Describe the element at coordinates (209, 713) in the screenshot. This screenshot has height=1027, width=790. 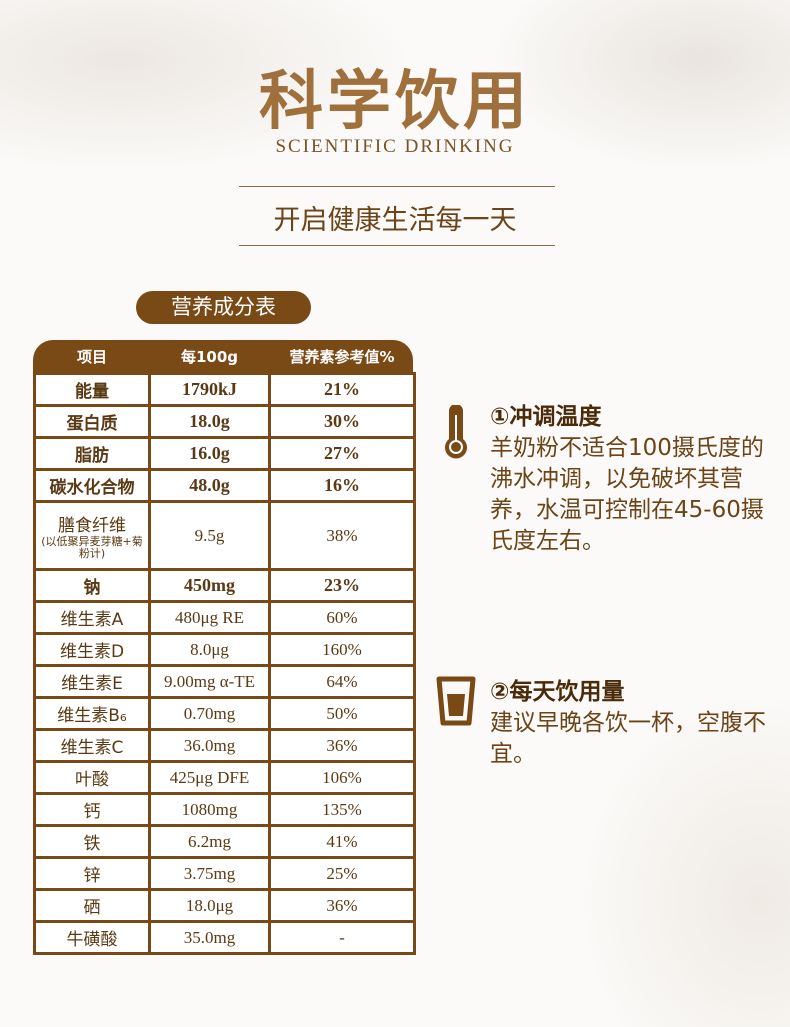
I see `amount-cell: 0.70mg` at that location.